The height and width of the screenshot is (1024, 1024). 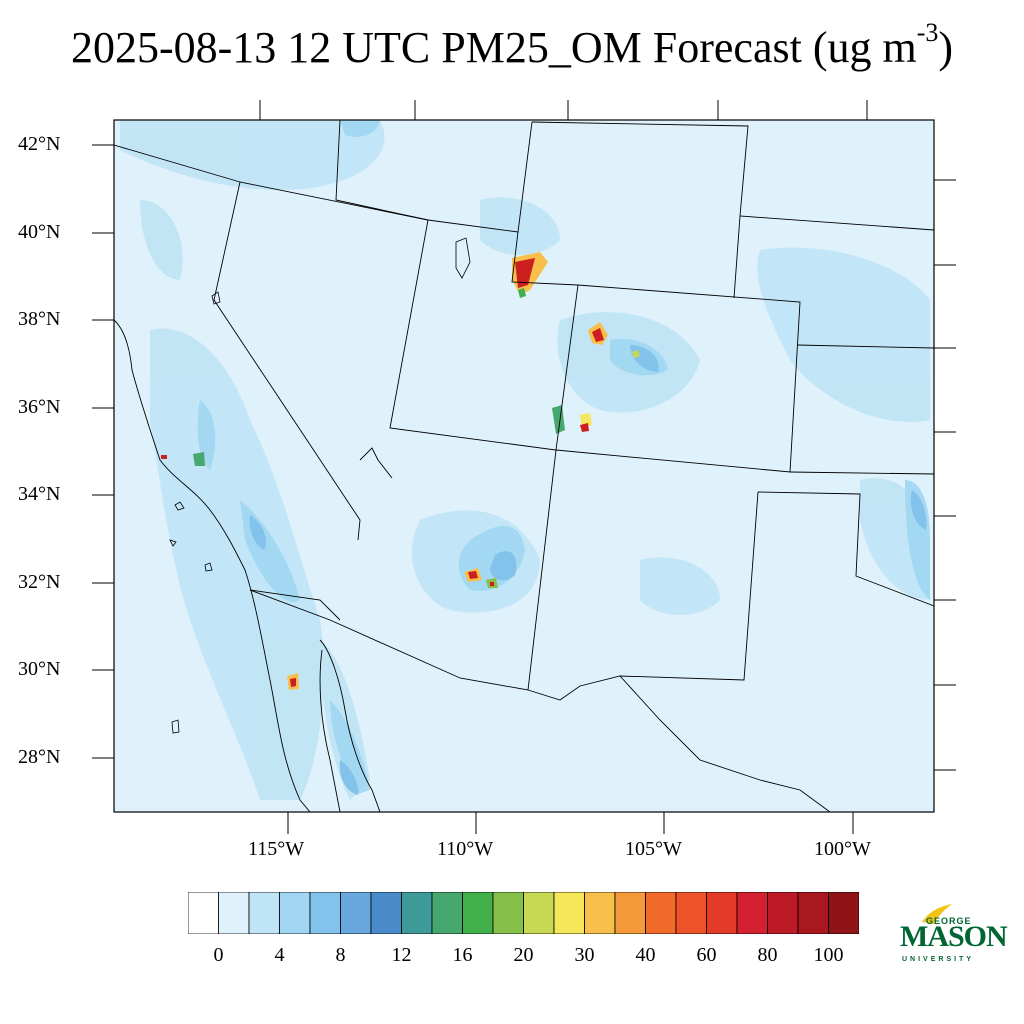 What do you see at coordinates (39, 757) in the screenshot?
I see `lat-label-28: 28°N` at bounding box center [39, 757].